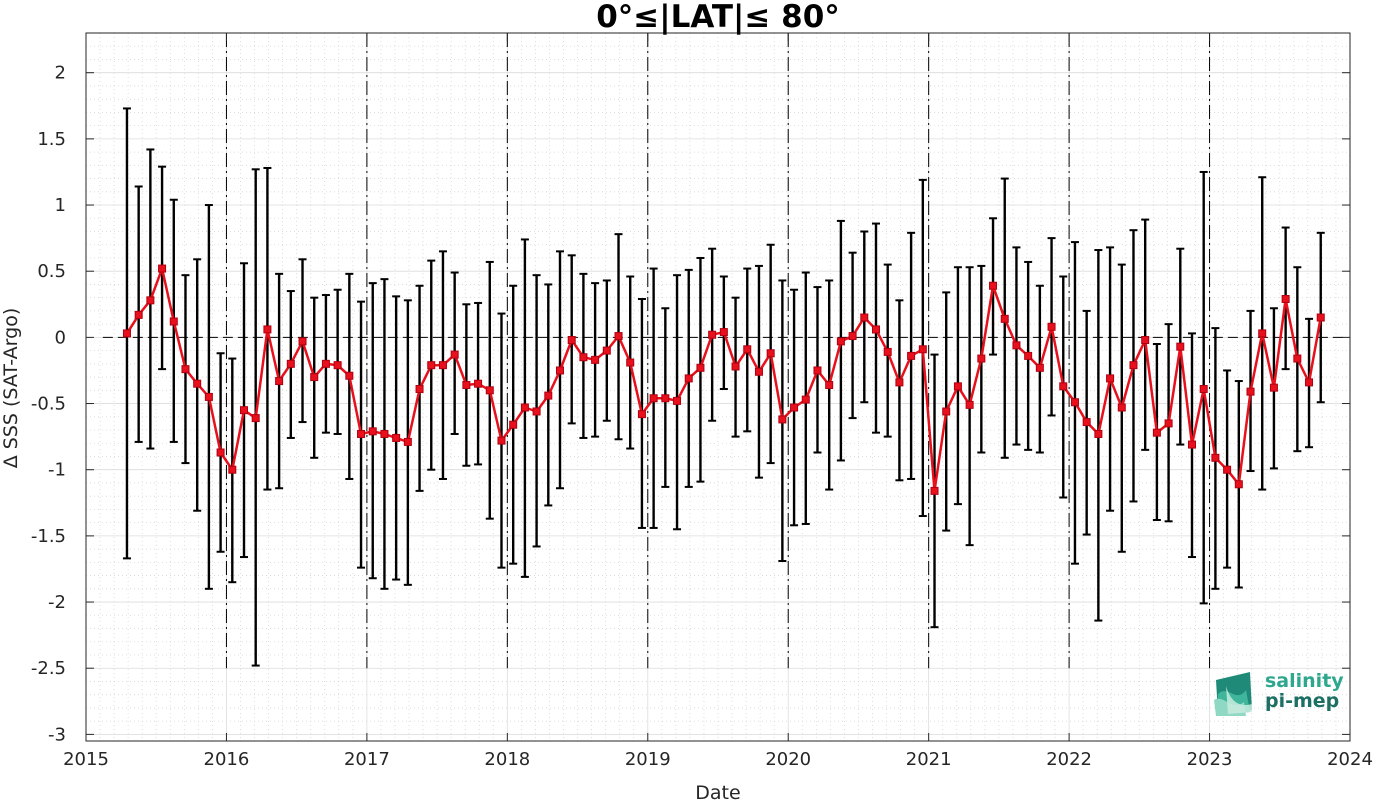 Image resolution: width=1375 pixels, height=801 pixels. I want to click on y-tick-label: -0.5, so click(48, 404).